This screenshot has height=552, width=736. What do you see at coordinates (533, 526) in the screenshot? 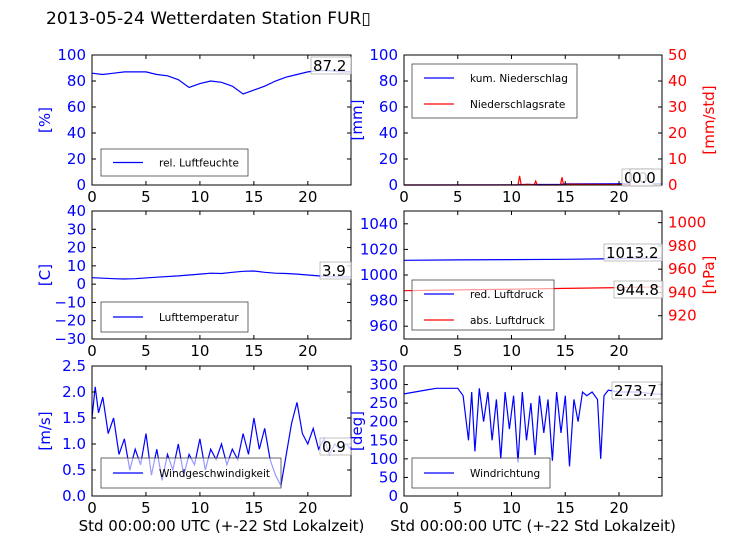
I see `panel6-xlabel: Std 00:00:00 UTC (+-22 Std Lokalzeit)` at bounding box center [533, 526].